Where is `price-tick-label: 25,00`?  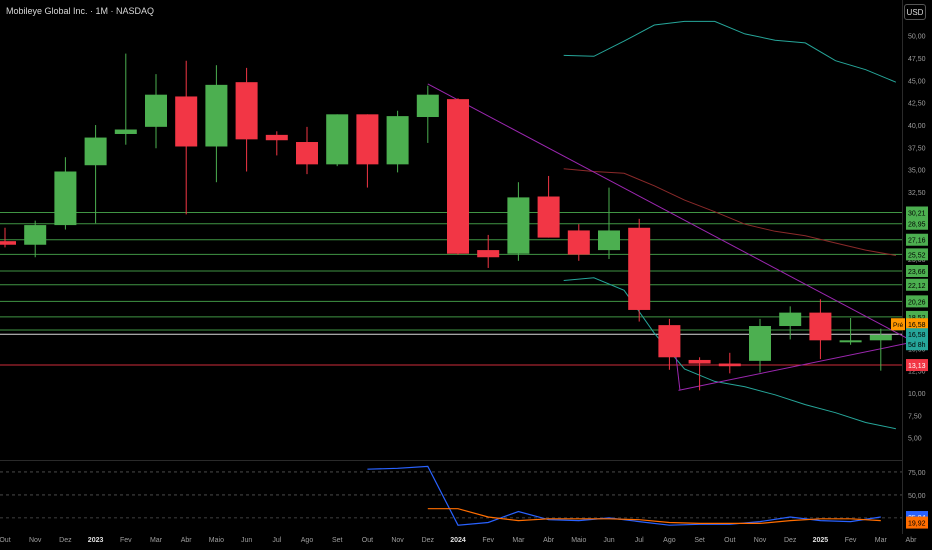
price-tick-label: 25,00 is located at coordinates (917, 260).